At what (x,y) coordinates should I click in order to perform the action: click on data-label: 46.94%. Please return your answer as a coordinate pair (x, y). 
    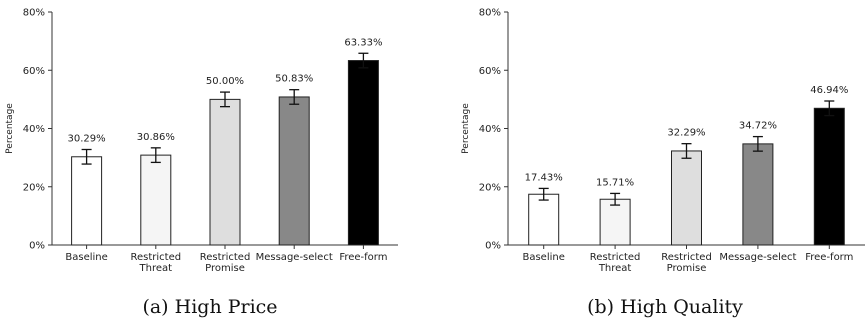
    Looking at the image, I should click on (829, 90).